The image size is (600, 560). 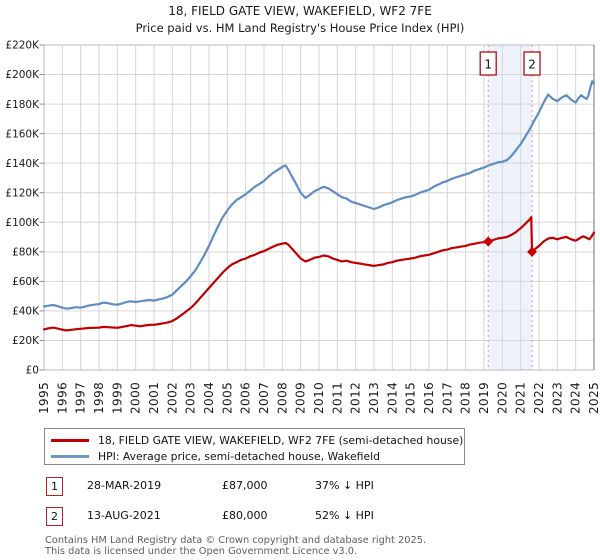 What do you see at coordinates (62, 398) in the screenshot?
I see `x-tick-label: 1996` at bounding box center [62, 398].